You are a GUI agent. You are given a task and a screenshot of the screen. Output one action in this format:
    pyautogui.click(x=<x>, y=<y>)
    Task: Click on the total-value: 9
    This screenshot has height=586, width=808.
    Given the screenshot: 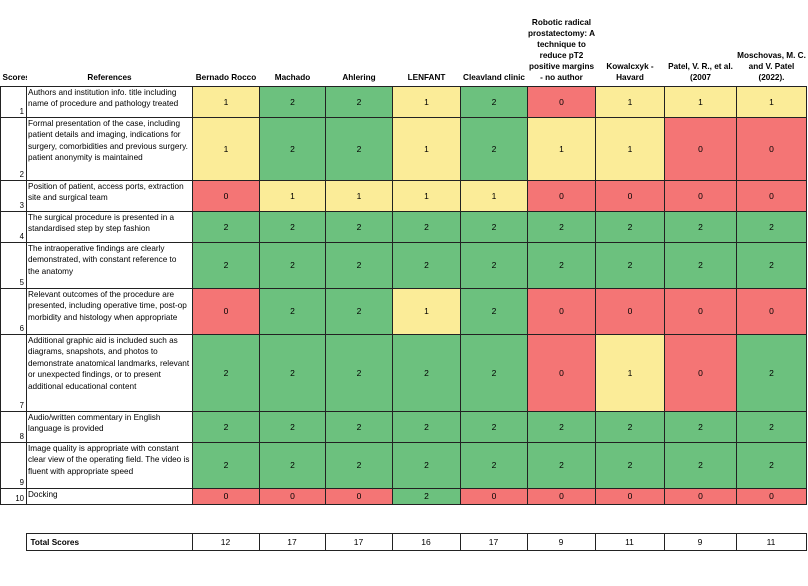 What is the action you would take?
    pyautogui.click(x=700, y=542)
    